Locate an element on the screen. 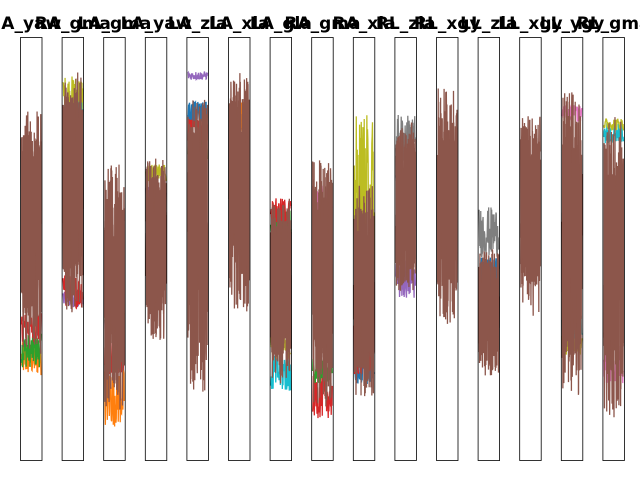 The width and height of the screenshot is (640, 480). panel-title: LA_zla is located at coordinates (198, 24).